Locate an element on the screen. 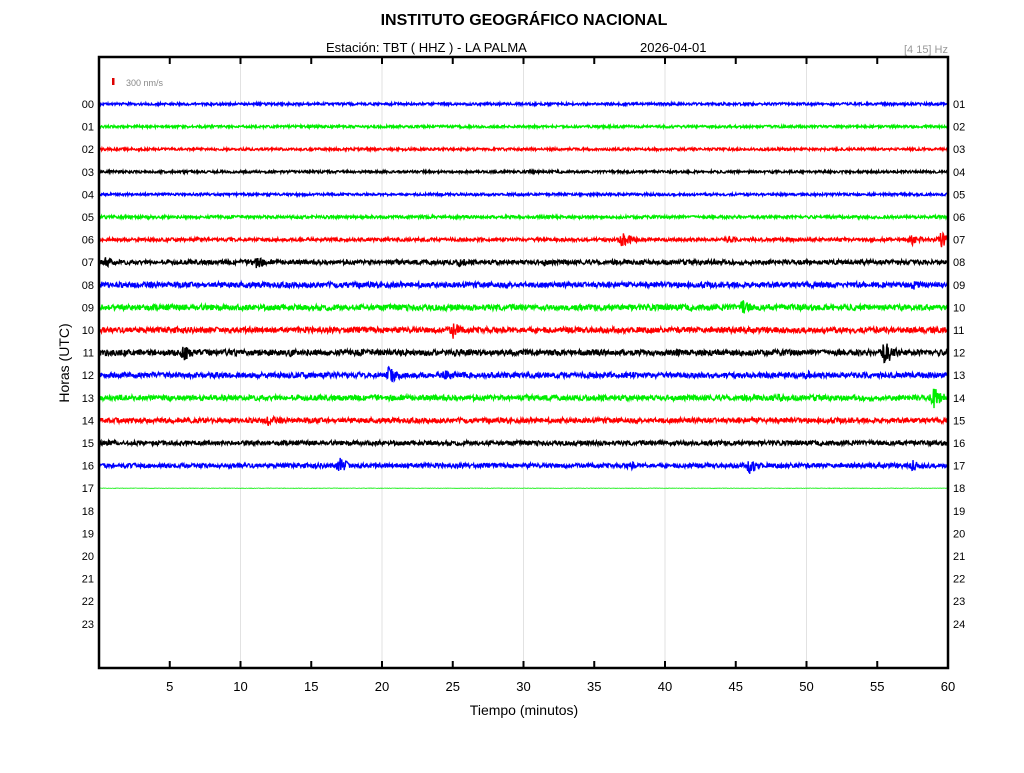 The width and height of the screenshot is (1024, 773). hour-label-right: 18 is located at coordinates (959, 489).